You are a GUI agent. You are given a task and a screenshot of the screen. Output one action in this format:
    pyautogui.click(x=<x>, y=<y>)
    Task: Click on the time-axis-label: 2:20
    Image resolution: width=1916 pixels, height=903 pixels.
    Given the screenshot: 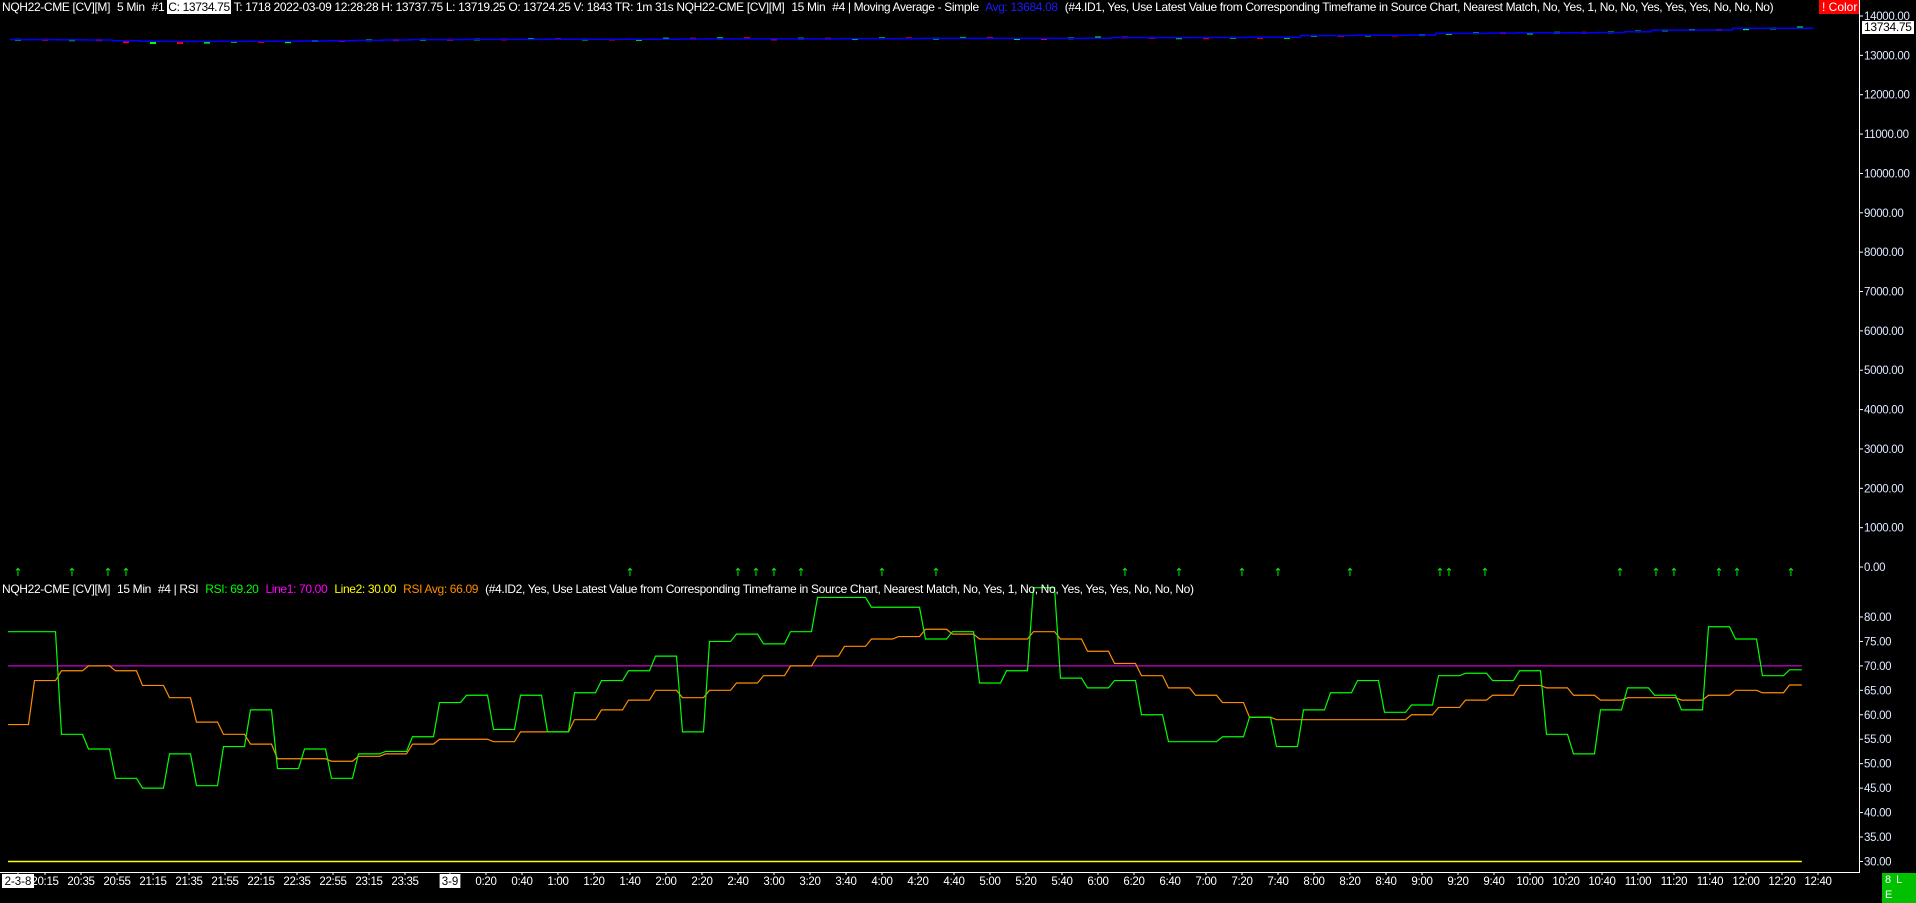 What is the action you would take?
    pyautogui.click(x=701, y=882)
    